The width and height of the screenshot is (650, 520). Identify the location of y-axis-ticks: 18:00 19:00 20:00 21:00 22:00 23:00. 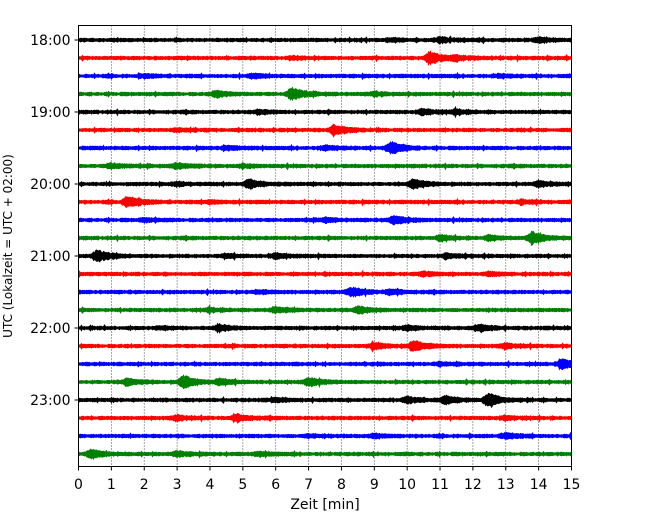
(54, 221).